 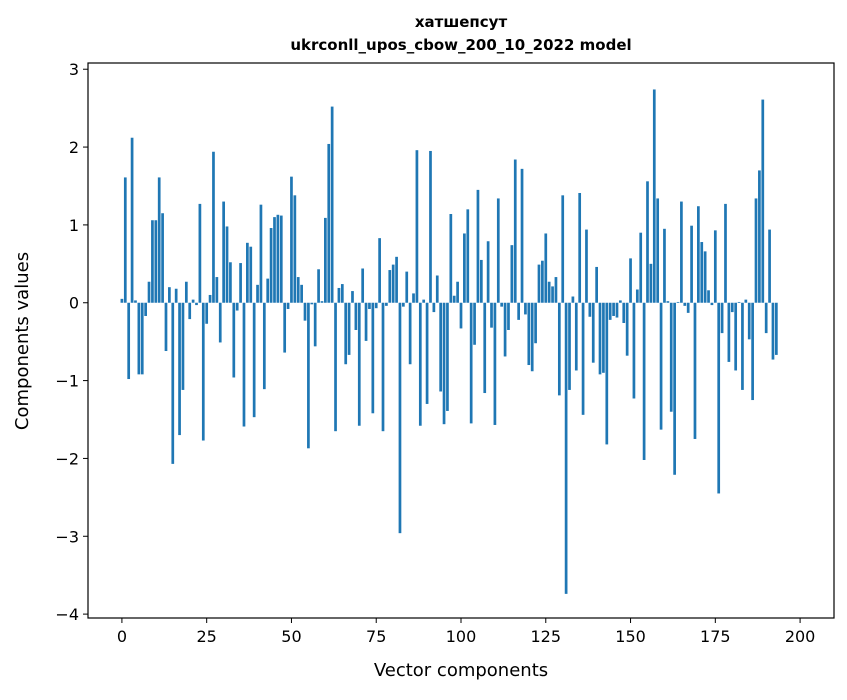 I want to click on x-tick-label: 75, so click(x=376, y=636).